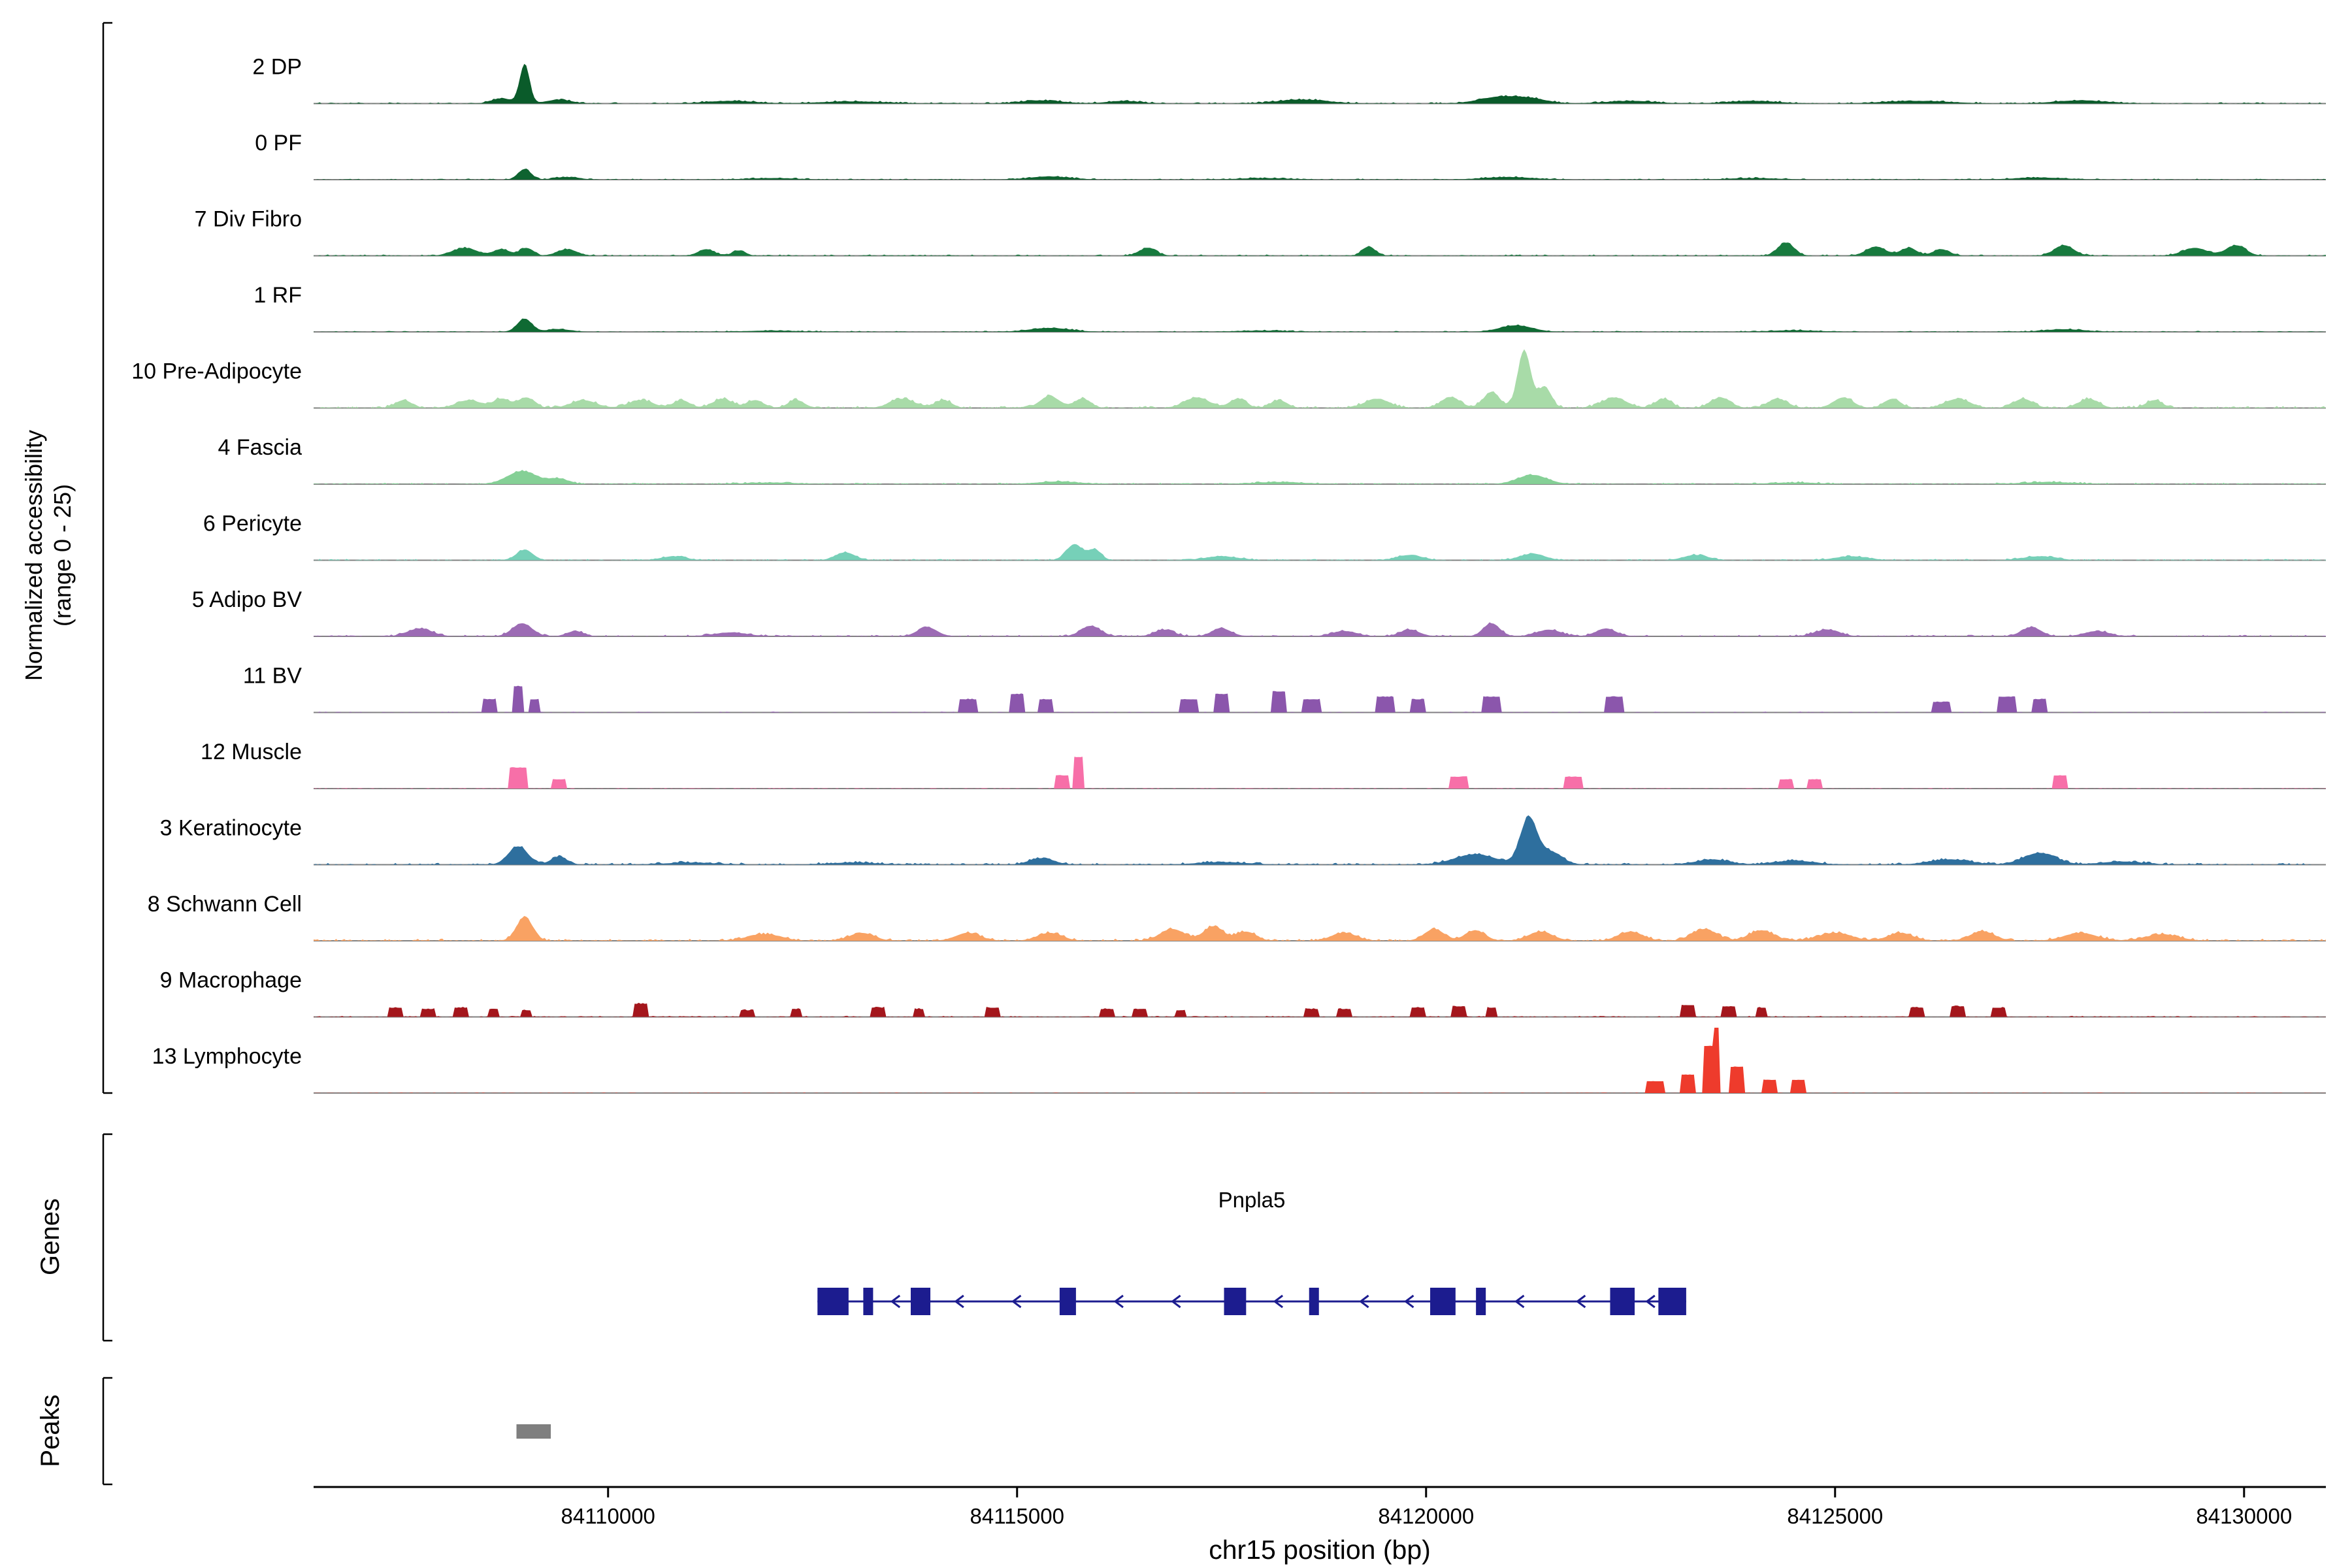 The width and height of the screenshot is (2352, 1568). I want to click on signal-12-muscle, so click(1320, 773).